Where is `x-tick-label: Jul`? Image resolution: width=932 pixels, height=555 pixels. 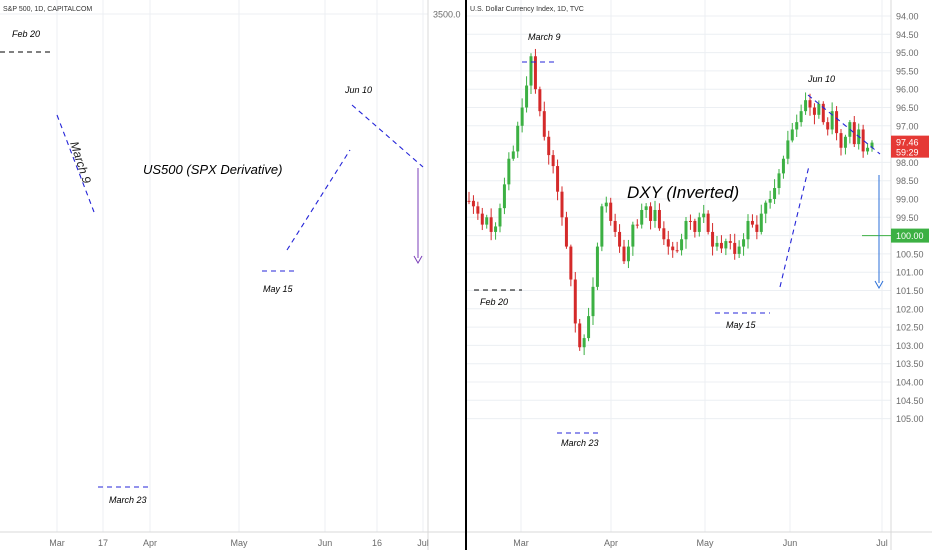 x-tick-label: Jul is located at coordinates (882, 543).